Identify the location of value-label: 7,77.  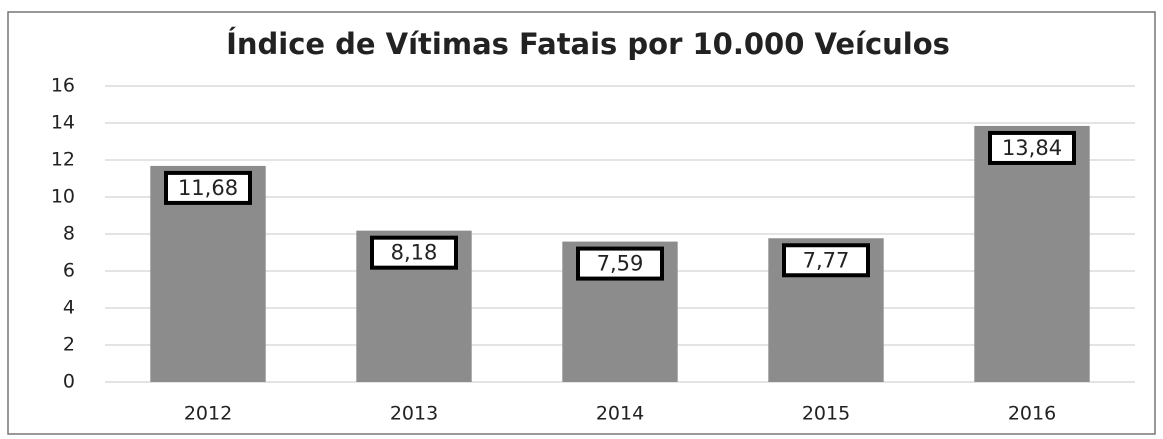
(826, 260).